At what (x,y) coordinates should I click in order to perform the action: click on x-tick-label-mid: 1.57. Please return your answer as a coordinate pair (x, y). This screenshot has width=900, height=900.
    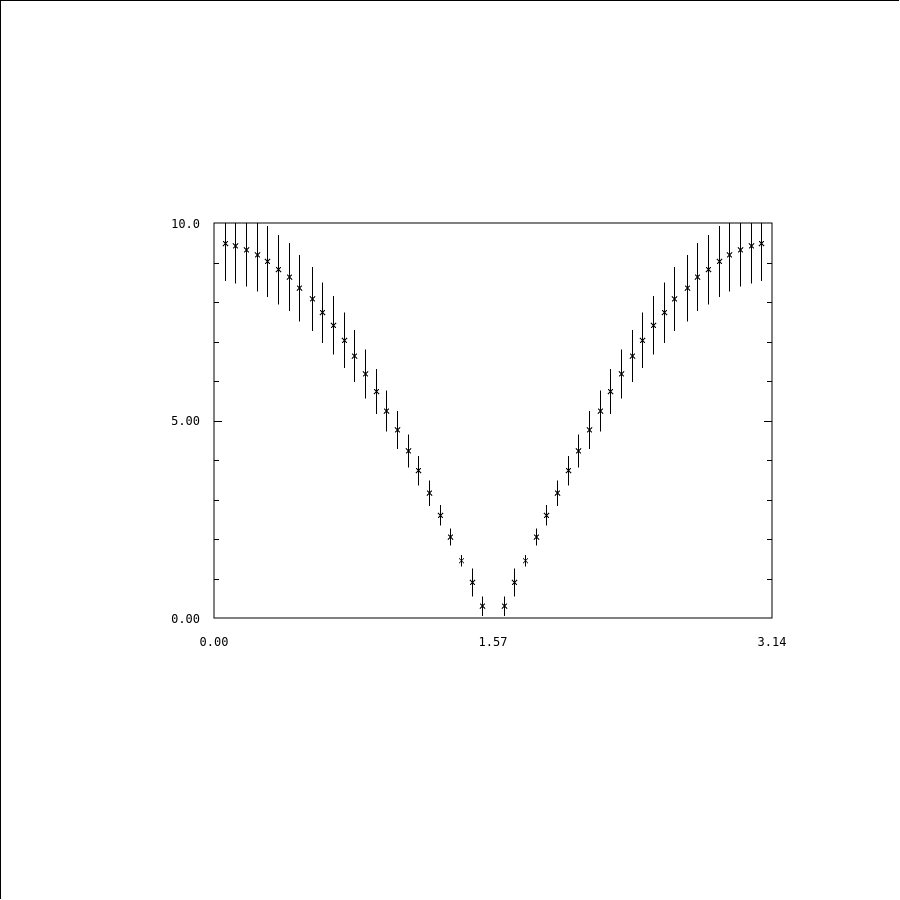
    Looking at the image, I should click on (493, 642).